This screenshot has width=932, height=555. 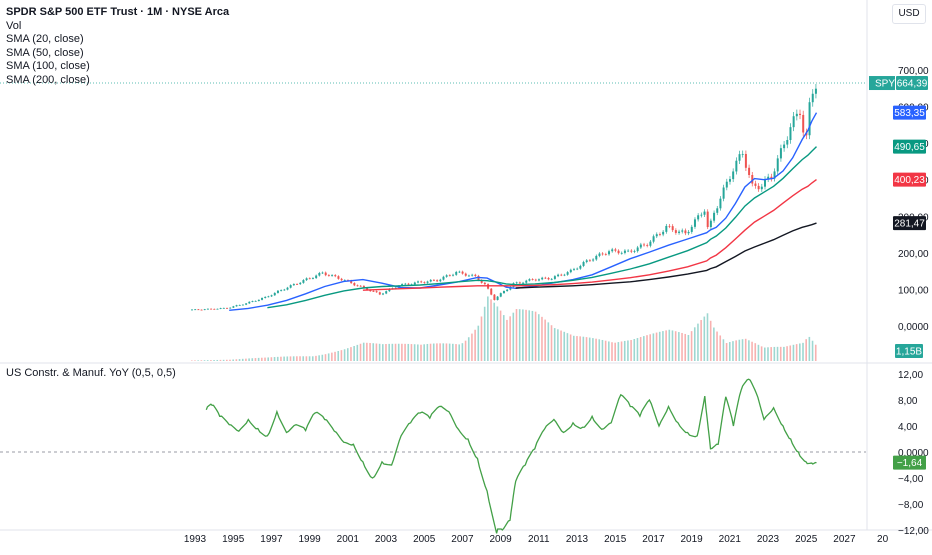 What do you see at coordinates (882, 83) in the screenshot?
I see `symbol-tag-bg` at bounding box center [882, 83].